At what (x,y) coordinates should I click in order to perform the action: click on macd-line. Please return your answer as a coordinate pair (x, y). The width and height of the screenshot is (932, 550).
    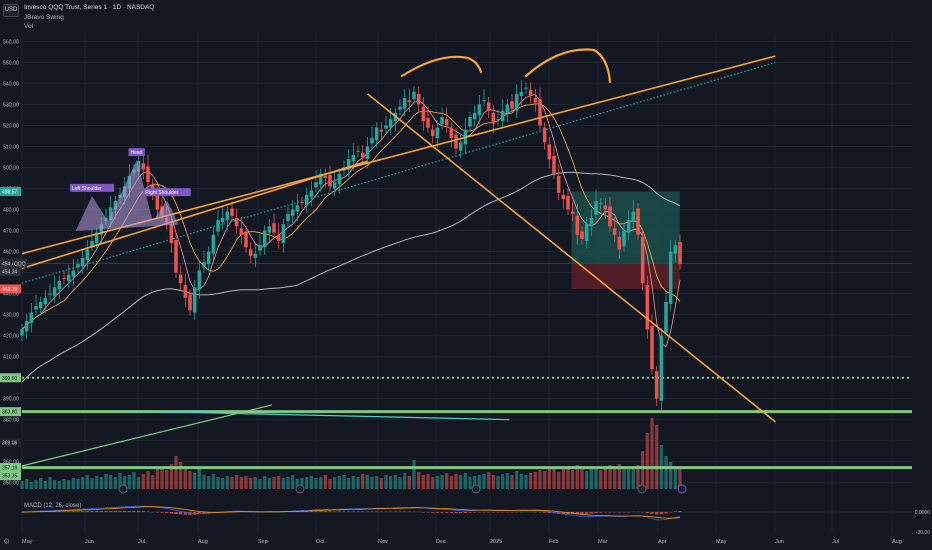
    Looking at the image, I should click on (351, 513).